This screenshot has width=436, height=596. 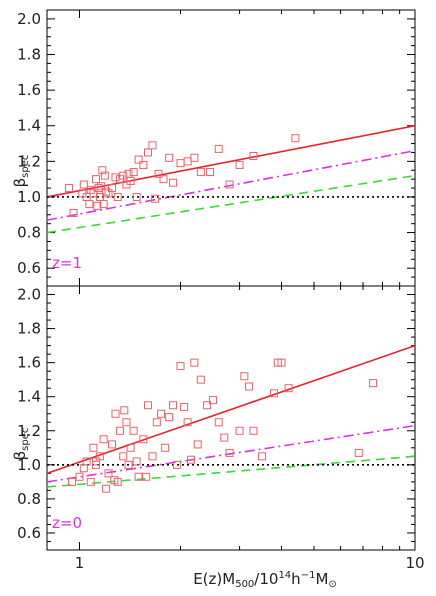 What do you see at coordinates (182, 175) in the screenshot?
I see `data-points-z1` at bounding box center [182, 175].